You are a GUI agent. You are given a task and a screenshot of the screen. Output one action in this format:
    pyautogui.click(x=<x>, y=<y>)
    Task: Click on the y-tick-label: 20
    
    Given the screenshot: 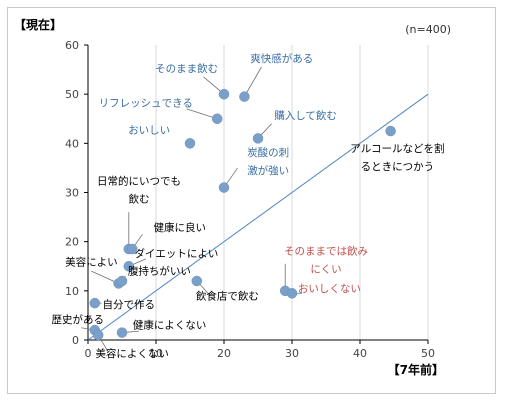 What is the action you would take?
    pyautogui.click(x=72, y=242)
    